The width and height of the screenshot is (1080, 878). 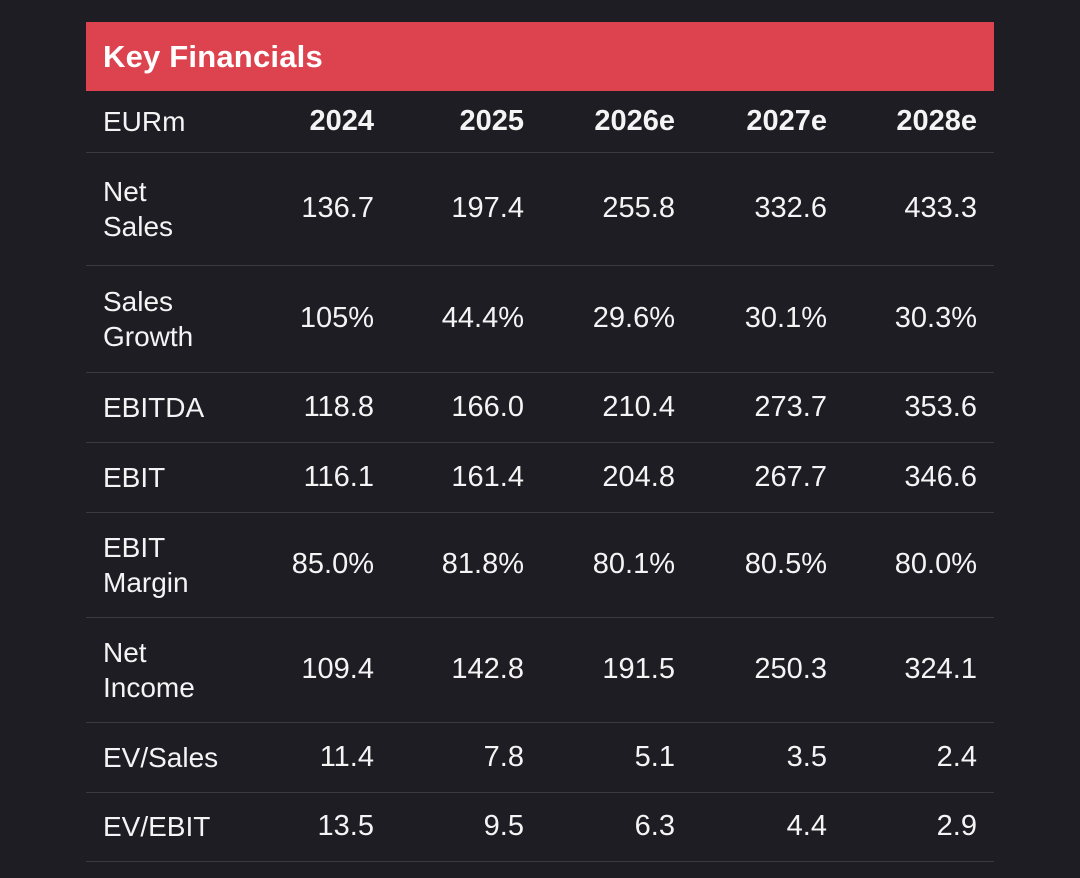 I want to click on cell-value: 255.8, so click(x=638, y=208).